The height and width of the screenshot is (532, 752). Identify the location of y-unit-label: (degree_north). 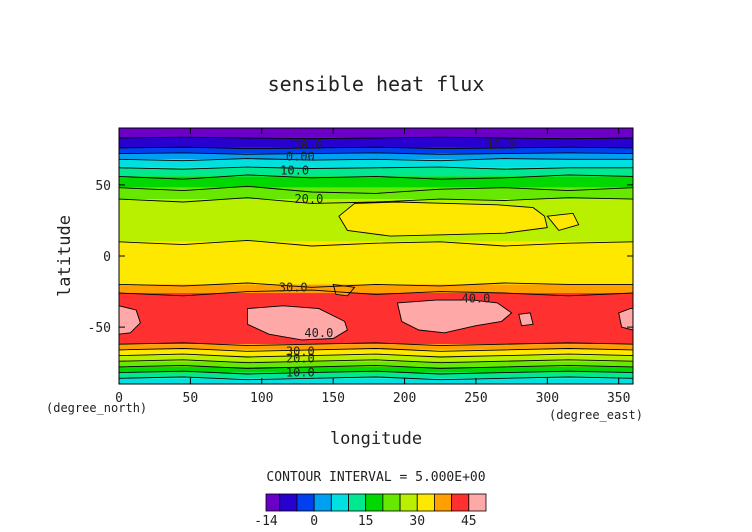
(96, 408).